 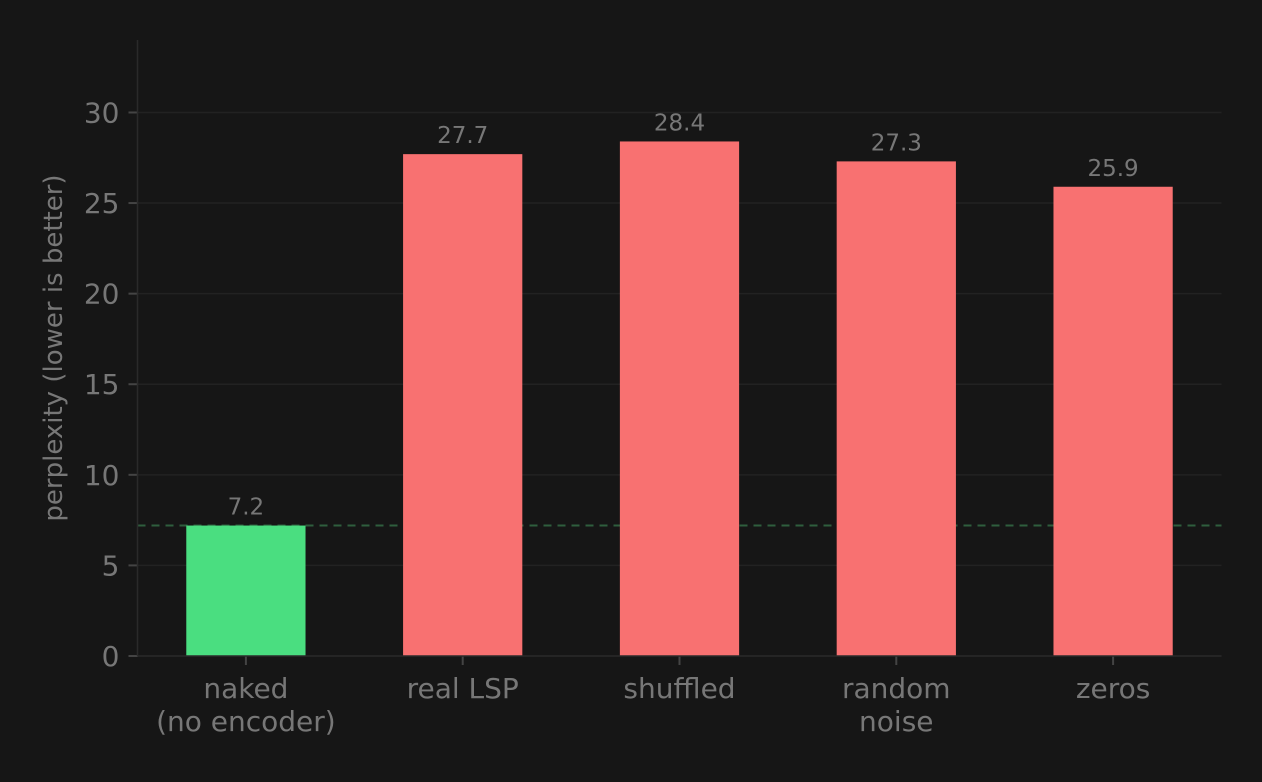 I want to click on x-tick-label: (no encoder), so click(x=246, y=721).